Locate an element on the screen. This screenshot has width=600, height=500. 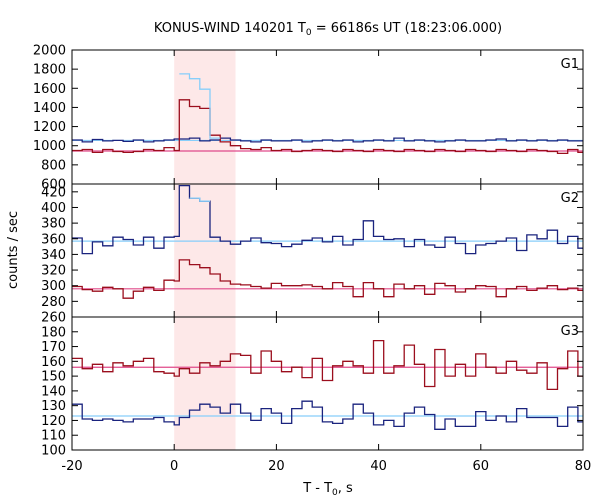
x-tick-label: 20 is located at coordinates (276, 466).